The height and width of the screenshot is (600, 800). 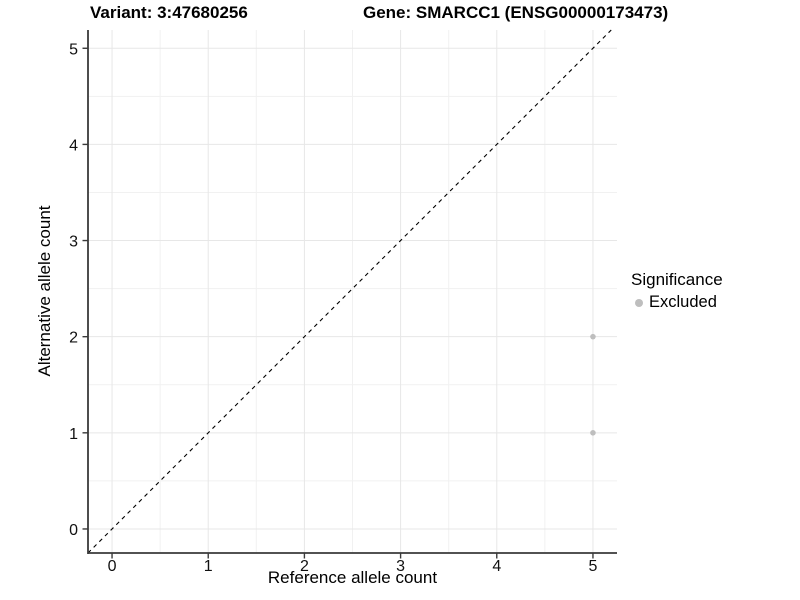 I want to click on x-tick-label: 3, so click(x=400, y=566).